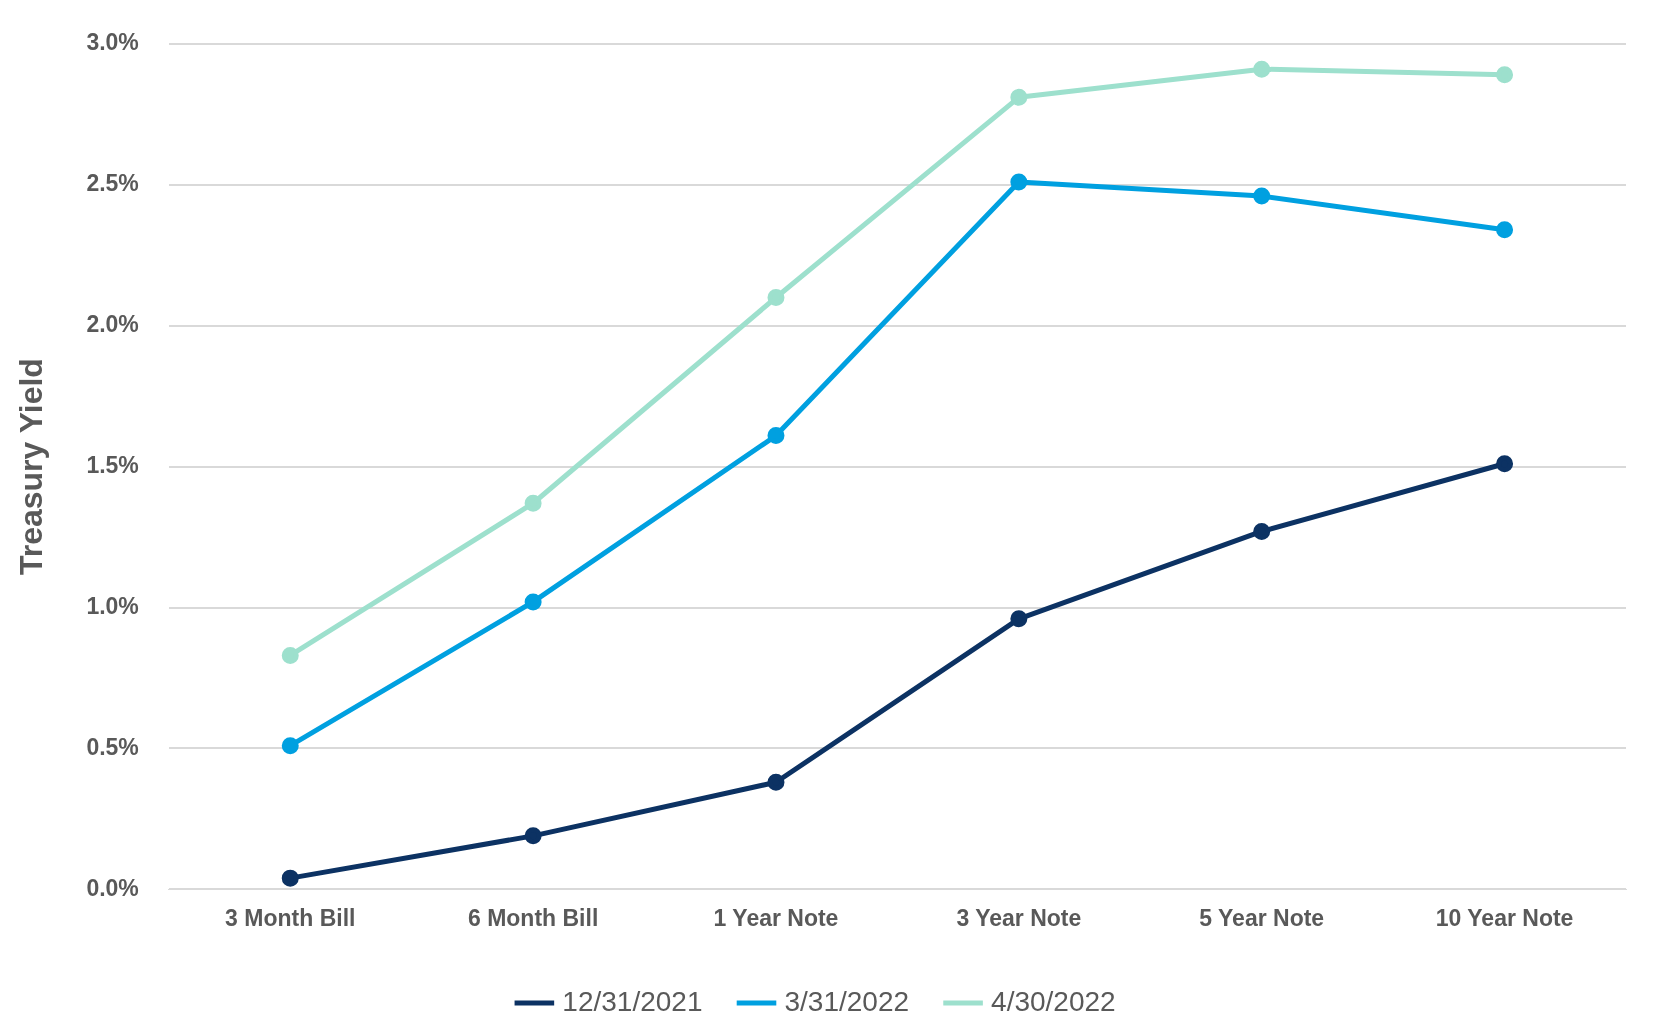 This screenshot has width=1656, height=1027. I want to click on x-tick-label: 10 Year Note, so click(1504, 917).